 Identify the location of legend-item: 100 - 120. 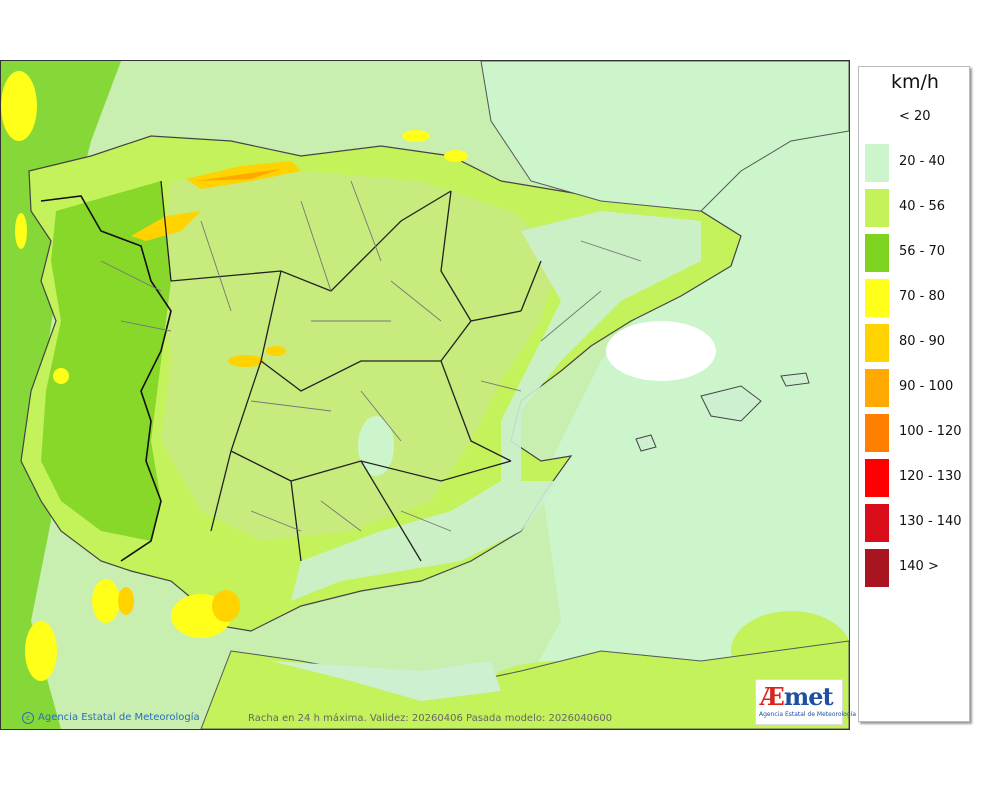
(915, 432).